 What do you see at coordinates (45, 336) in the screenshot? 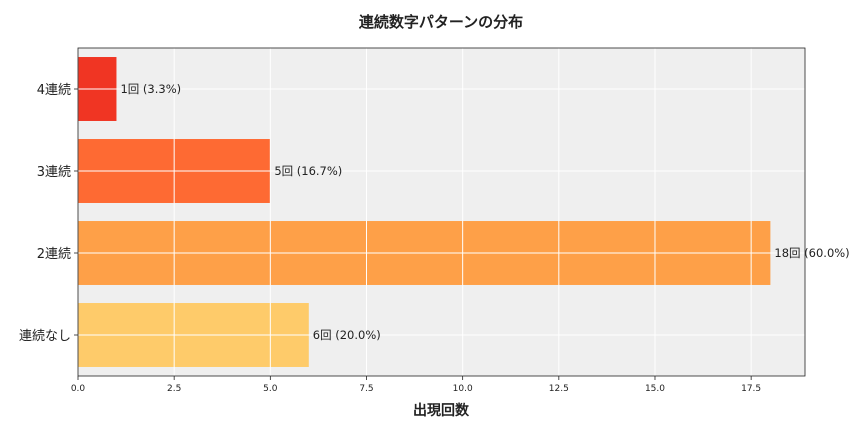
I see `y-tick-label: 連続なし` at bounding box center [45, 336].